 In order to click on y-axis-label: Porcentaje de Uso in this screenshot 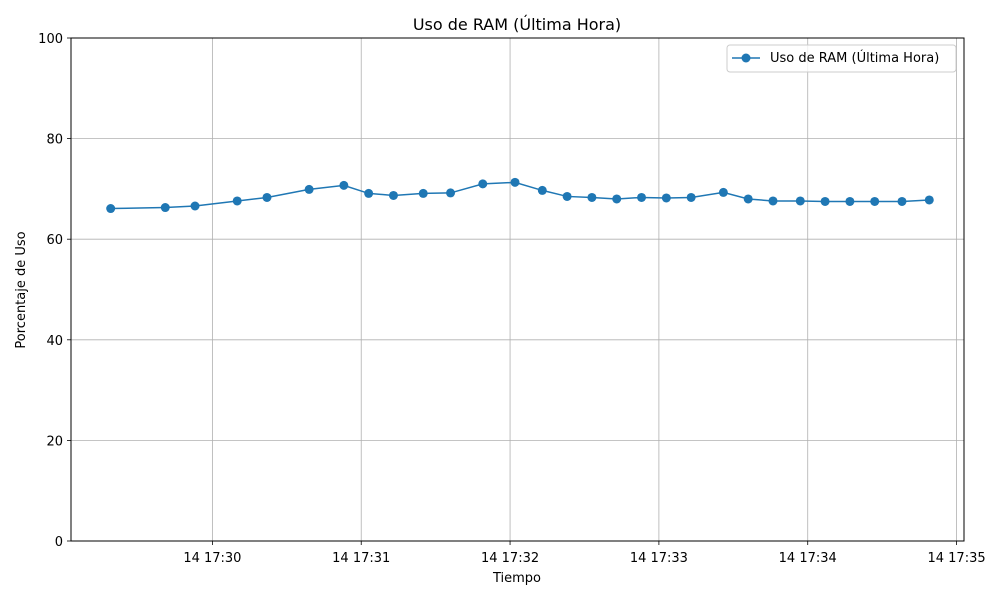, I will do `click(21, 289)`.